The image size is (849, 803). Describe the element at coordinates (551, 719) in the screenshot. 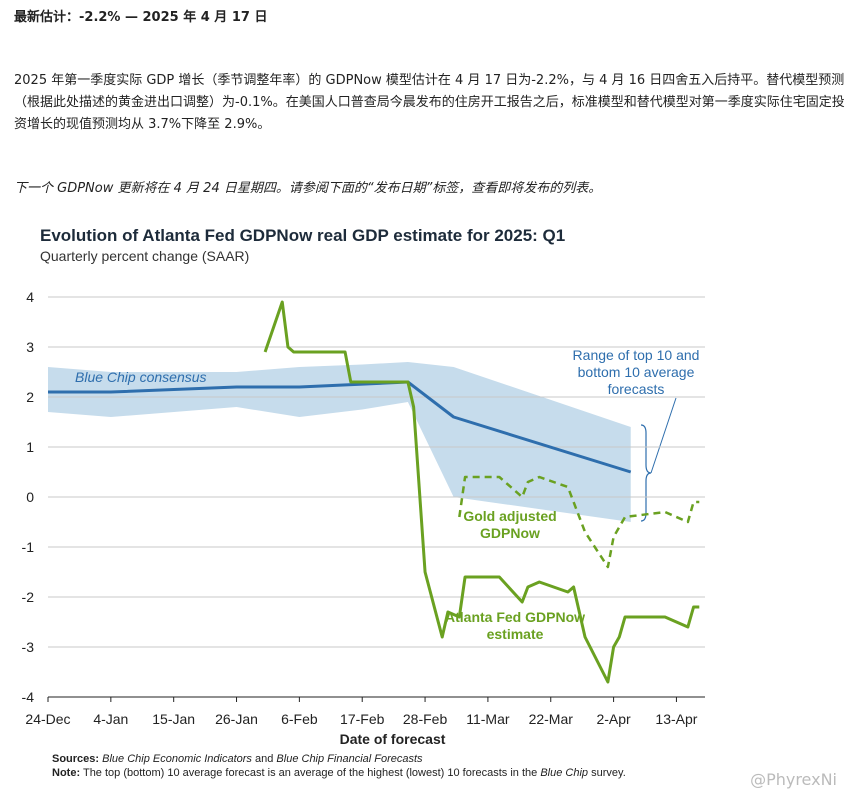

I see `x-tick-label: 22-Mar` at that location.